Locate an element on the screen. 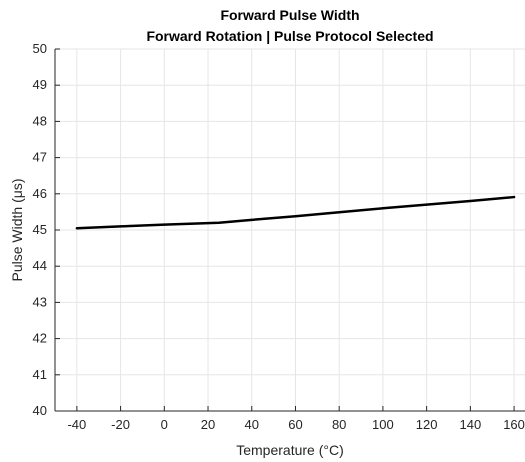 Image resolution: width=525 pixels, height=462 pixels. x-tick-label: 80 is located at coordinates (339, 424).